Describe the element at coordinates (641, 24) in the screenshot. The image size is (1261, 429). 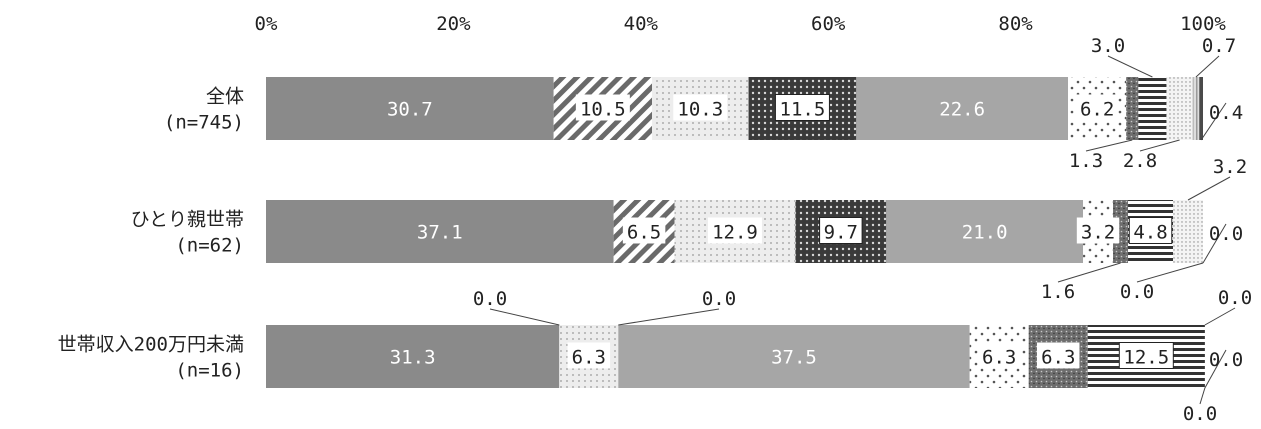
I see `x-tick-label: 40%` at that location.